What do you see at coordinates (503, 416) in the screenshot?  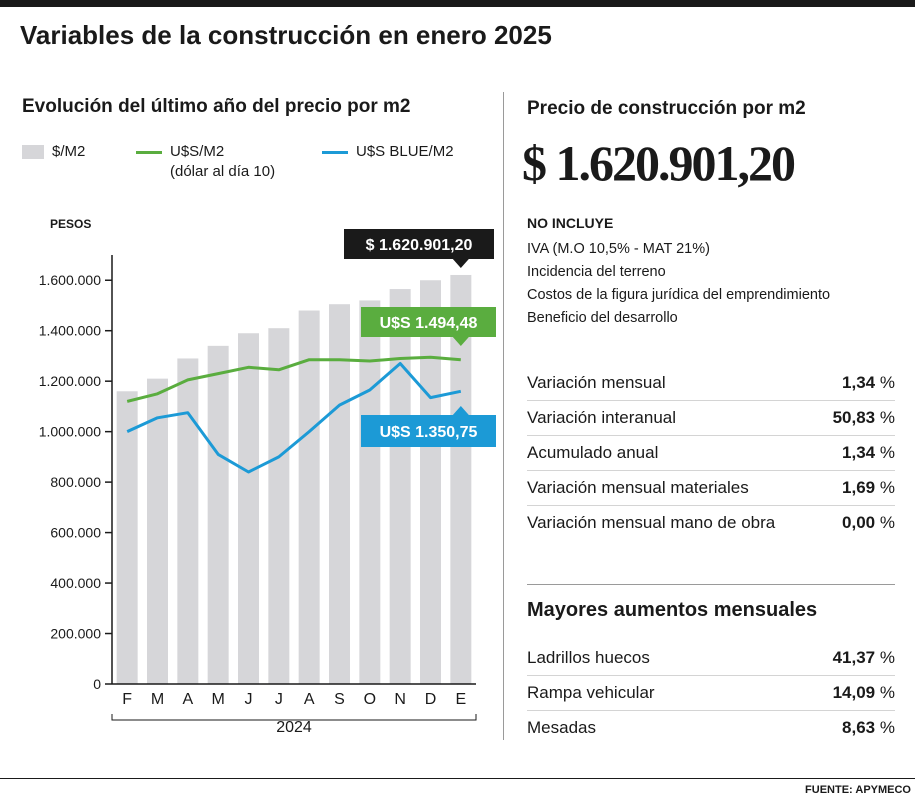 I see `column-divider` at bounding box center [503, 416].